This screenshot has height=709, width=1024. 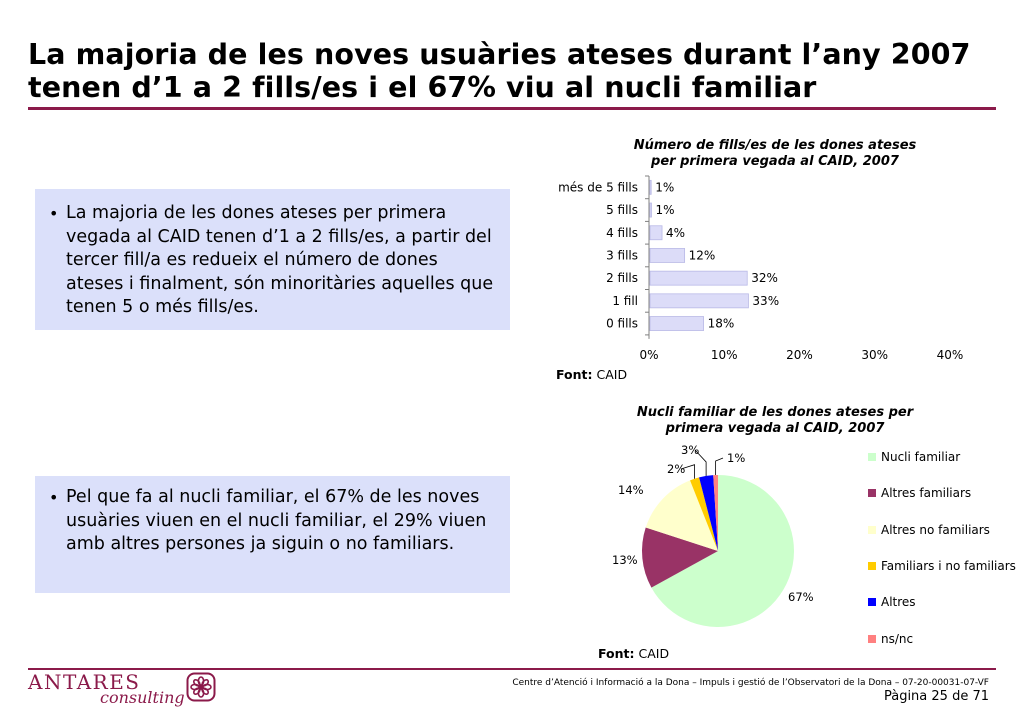 What do you see at coordinates (675, 233) in the screenshot?
I see `bar-data-label: 4%` at bounding box center [675, 233].